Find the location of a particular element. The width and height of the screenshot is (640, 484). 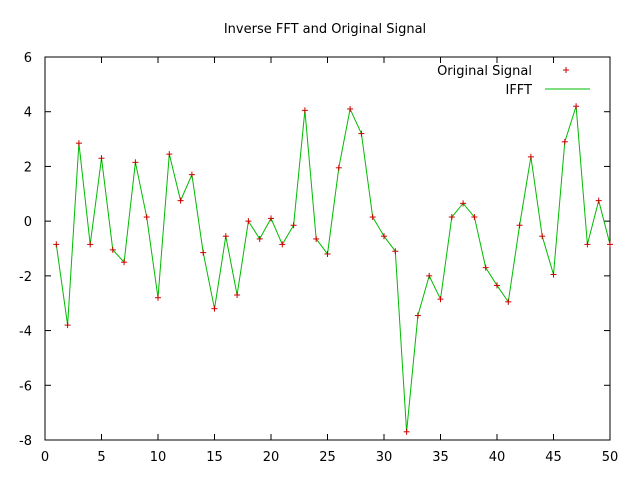

x-tick-label: 5 is located at coordinates (101, 457).